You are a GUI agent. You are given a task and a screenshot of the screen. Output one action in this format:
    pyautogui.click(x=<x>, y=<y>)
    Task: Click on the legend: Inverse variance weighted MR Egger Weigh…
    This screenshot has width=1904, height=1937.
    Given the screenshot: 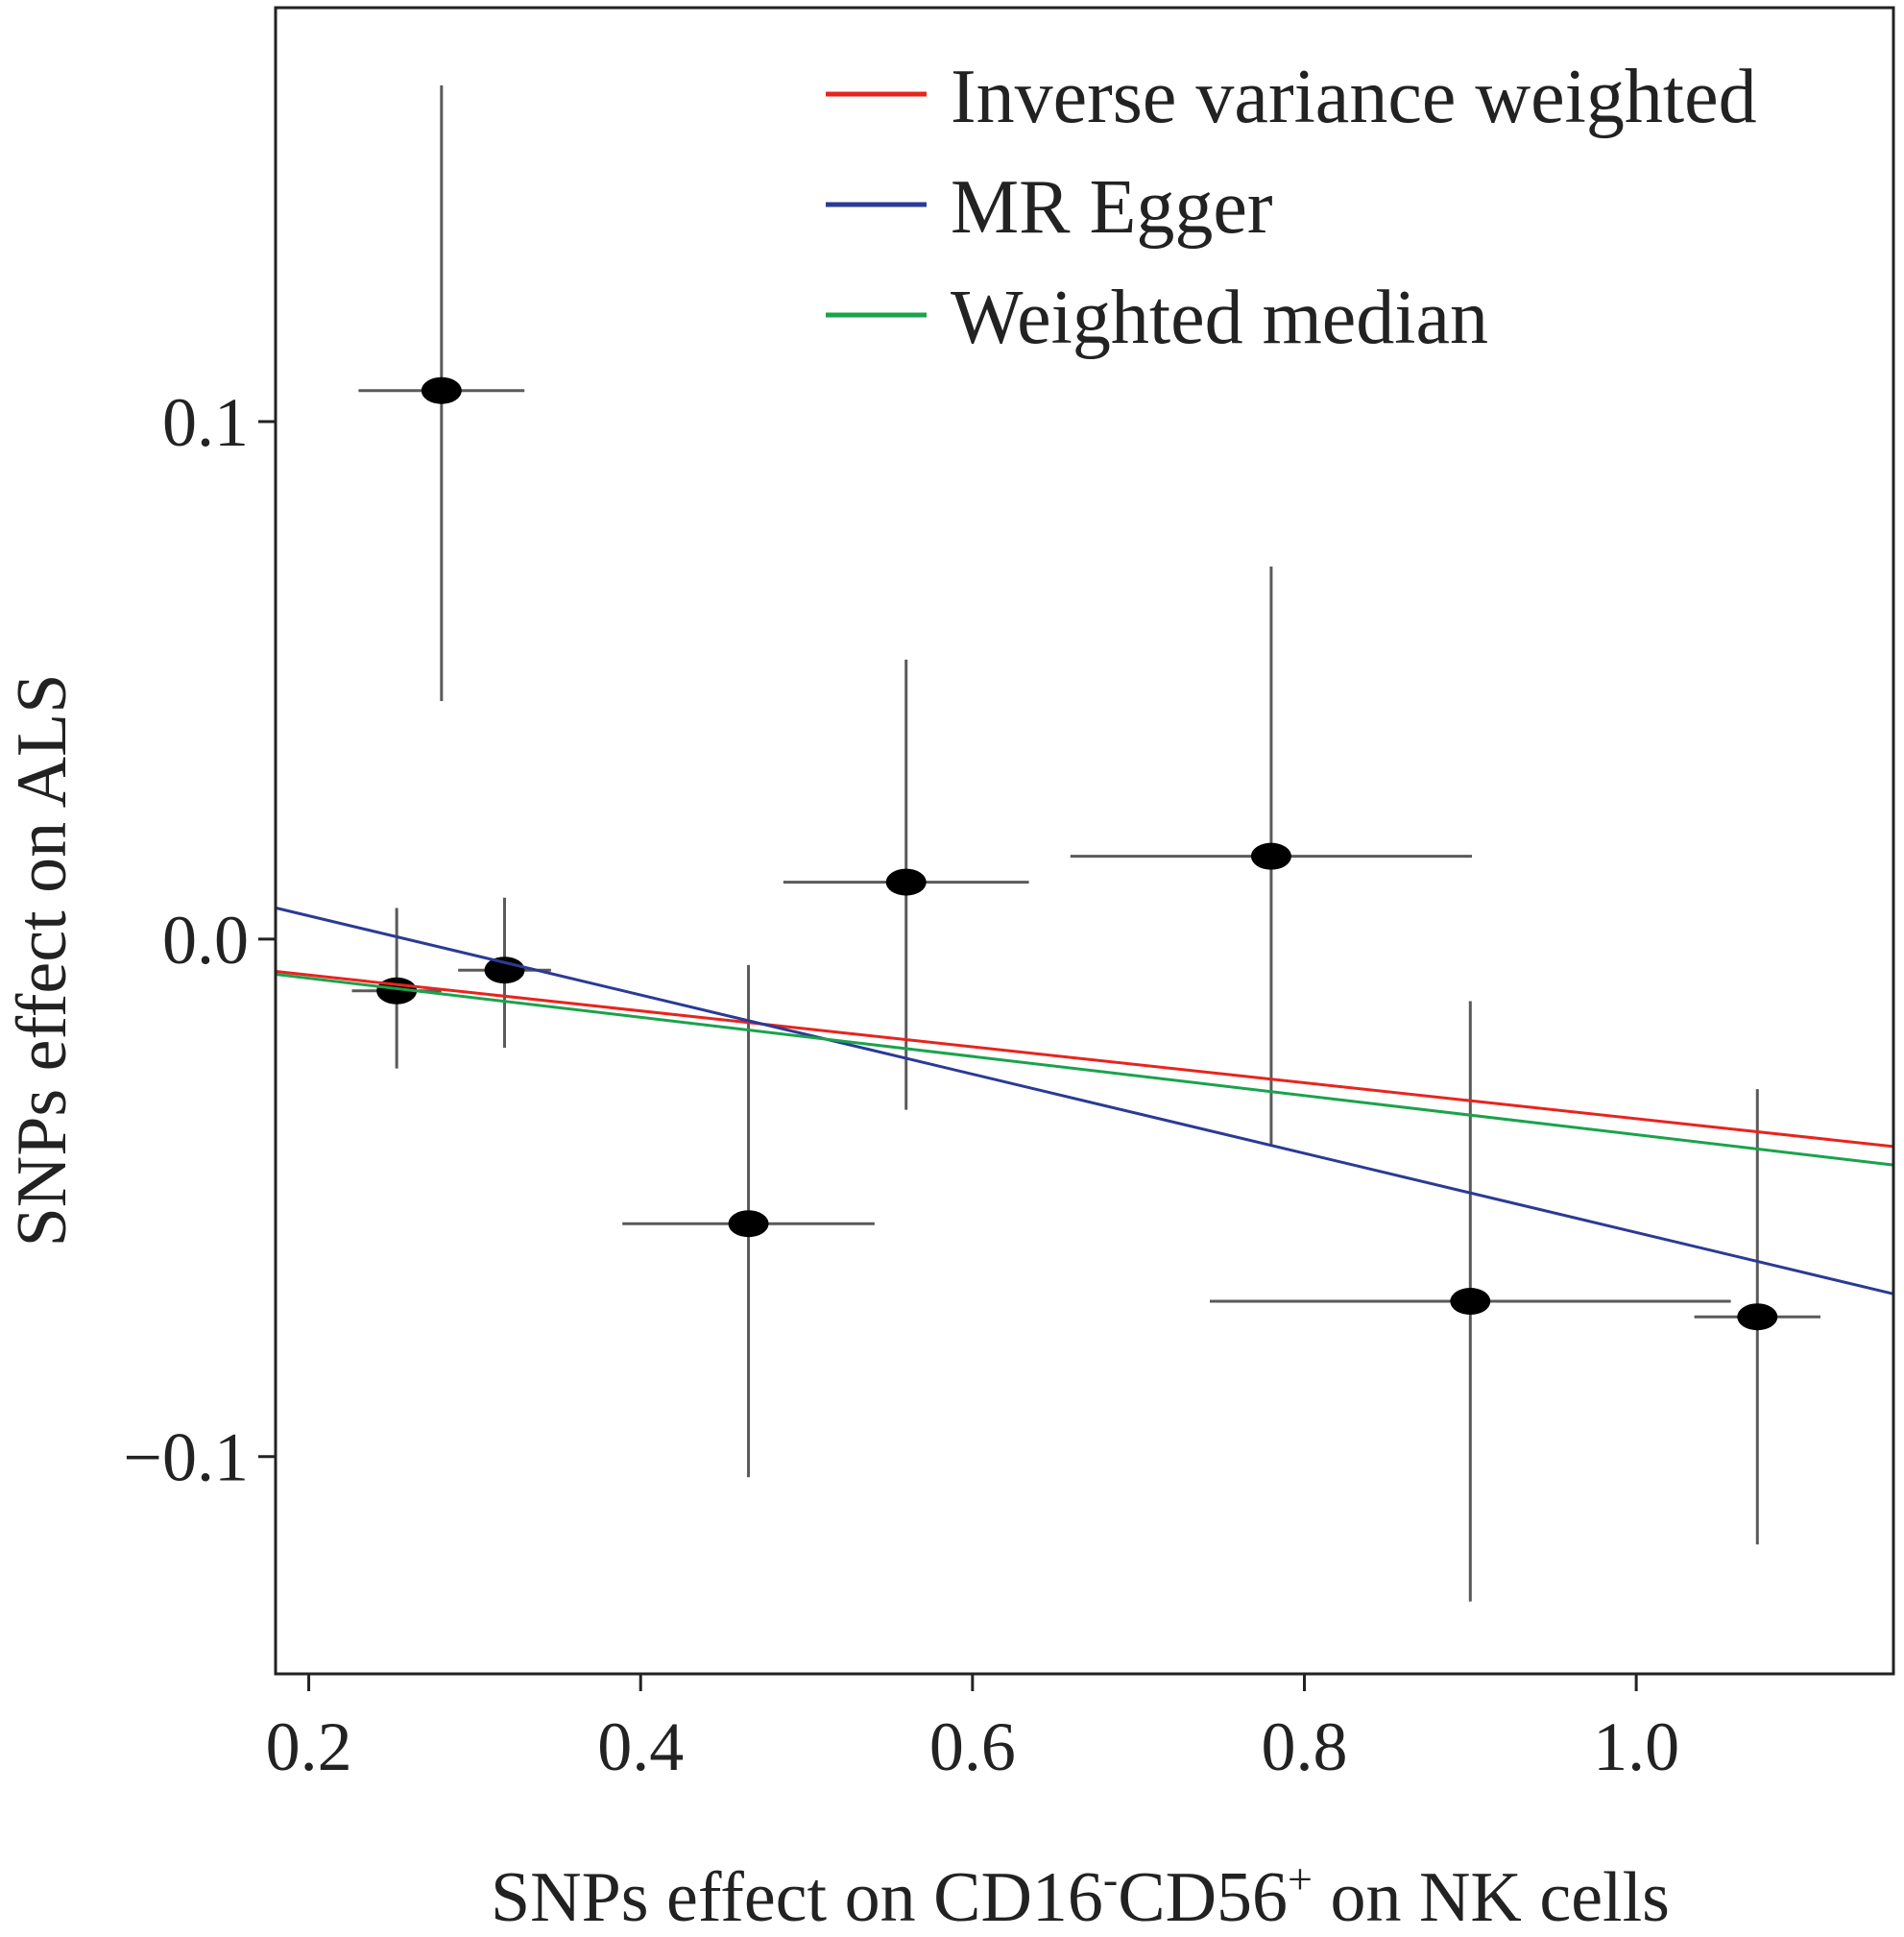 What is the action you would take?
    pyautogui.click(x=1292, y=207)
    